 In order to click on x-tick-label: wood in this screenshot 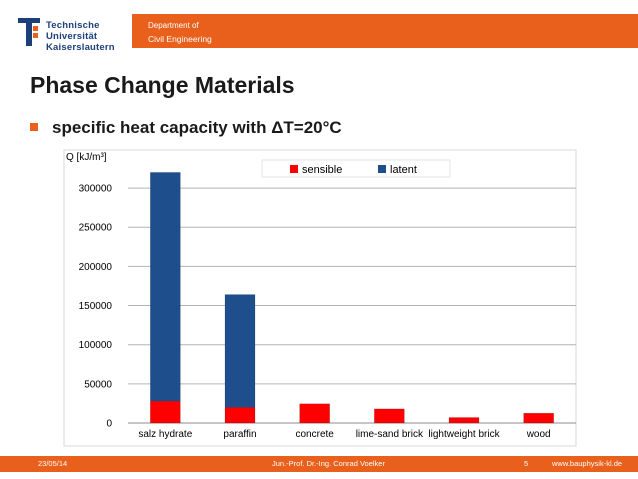, I will do `click(538, 434)`.